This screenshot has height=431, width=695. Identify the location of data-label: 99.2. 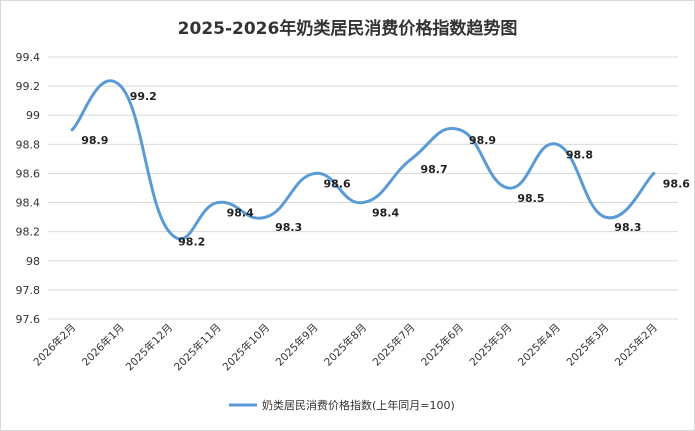
(143, 96).